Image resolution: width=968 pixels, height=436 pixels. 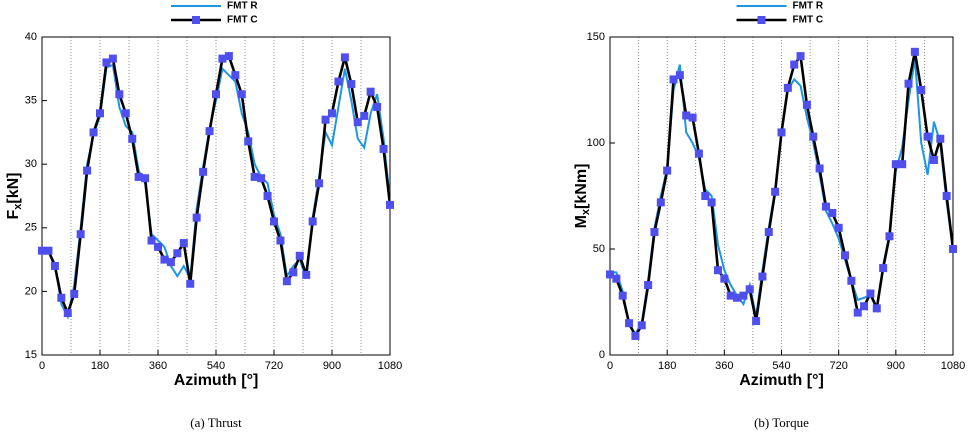 I want to click on y-tick-label: 0, so click(x=602, y=355).